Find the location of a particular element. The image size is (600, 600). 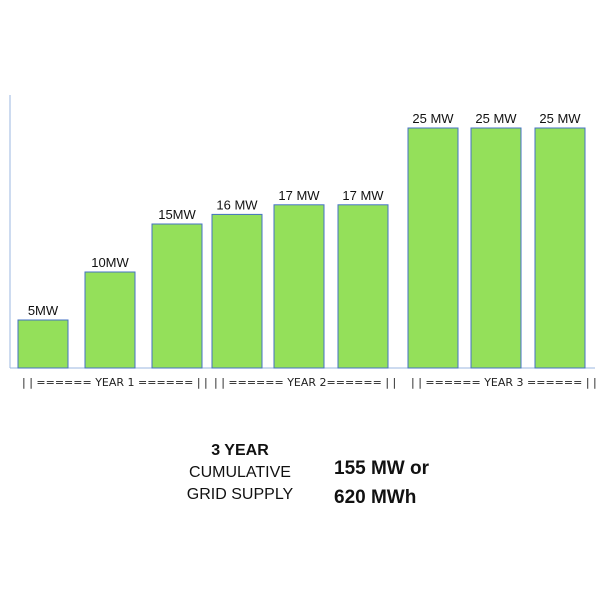

group-label-year-1: | | ====== YEAR 1 ====== | | is located at coordinates (115, 382).